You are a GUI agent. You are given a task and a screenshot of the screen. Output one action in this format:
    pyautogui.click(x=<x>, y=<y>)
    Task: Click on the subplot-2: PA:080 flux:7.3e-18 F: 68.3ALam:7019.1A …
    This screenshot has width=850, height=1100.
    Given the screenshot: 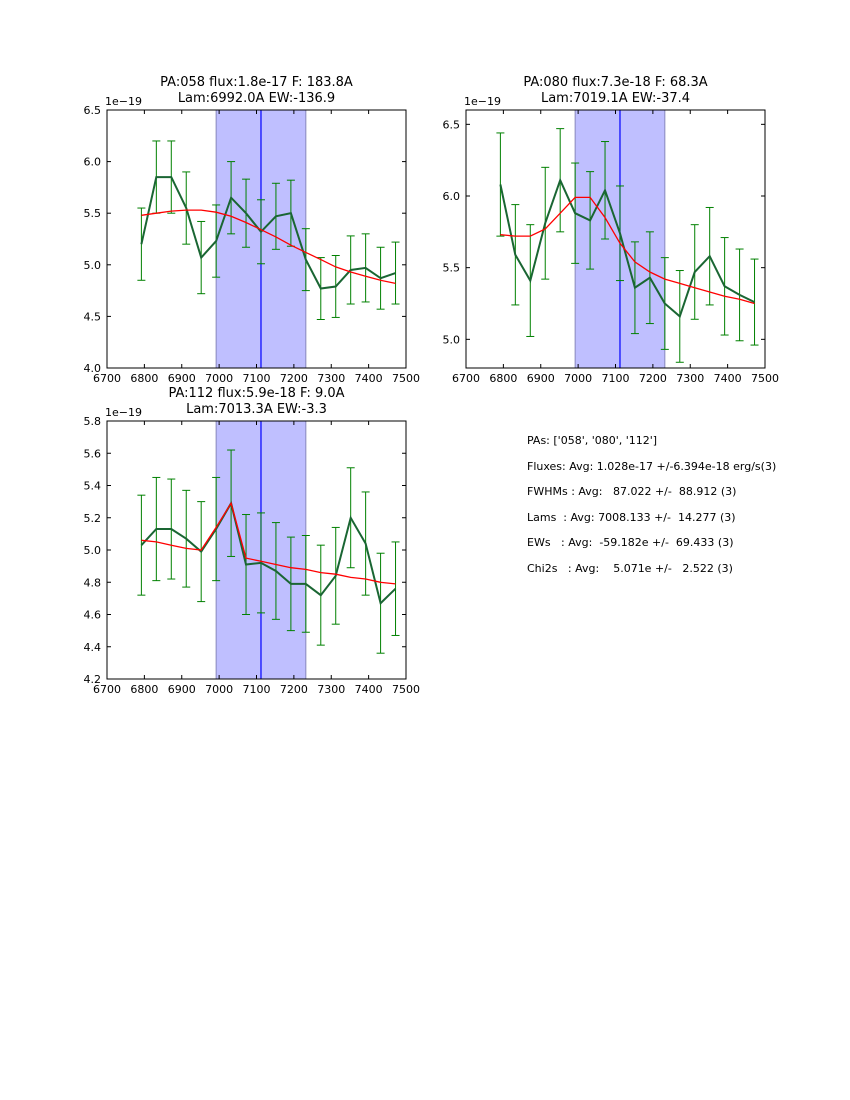 What is the action you would take?
    pyautogui.click(x=611, y=230)
    